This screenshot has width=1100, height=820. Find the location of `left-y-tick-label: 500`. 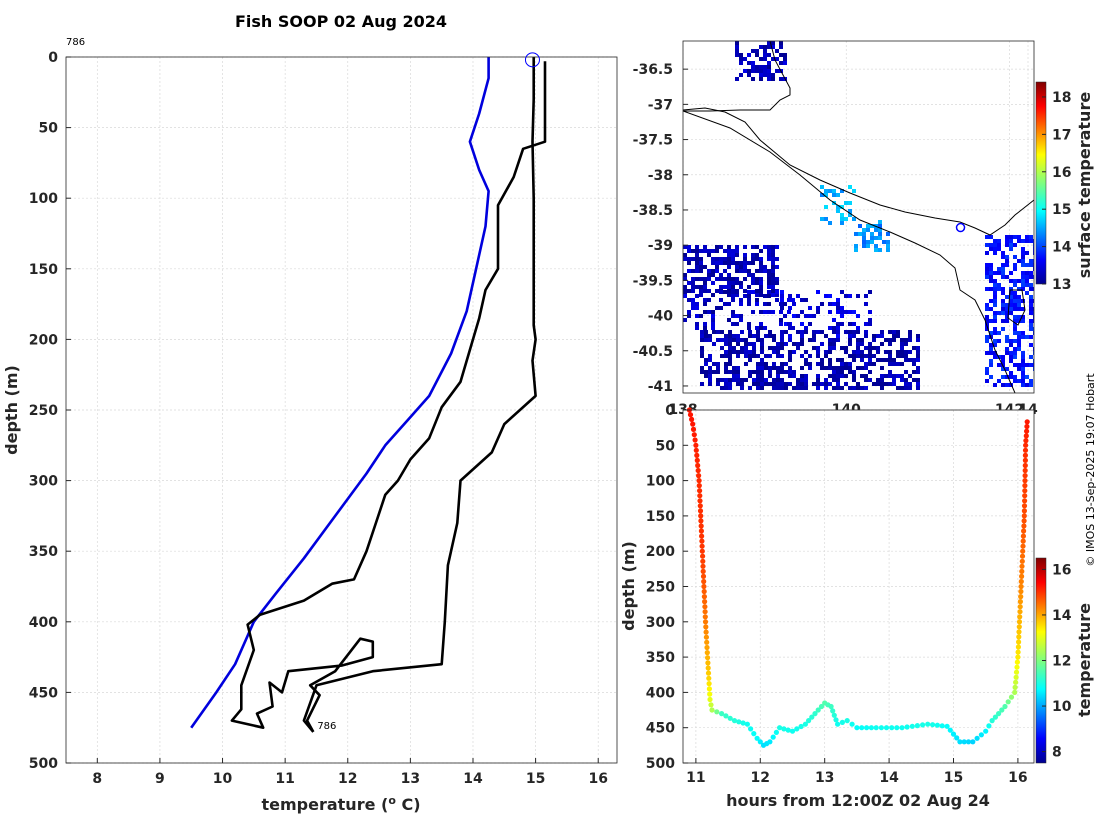

left-y-tick-label: 500 is located at coordinates (43, 764).